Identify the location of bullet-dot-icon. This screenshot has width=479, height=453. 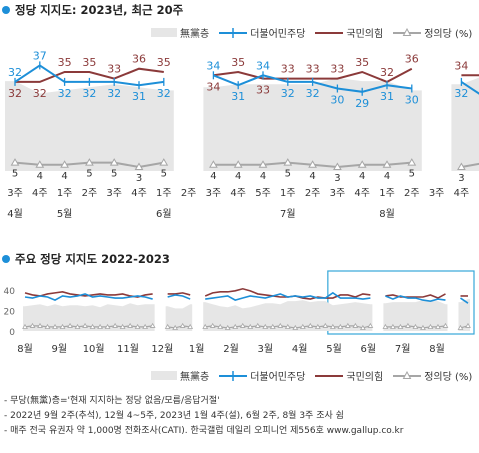
(6, 10).